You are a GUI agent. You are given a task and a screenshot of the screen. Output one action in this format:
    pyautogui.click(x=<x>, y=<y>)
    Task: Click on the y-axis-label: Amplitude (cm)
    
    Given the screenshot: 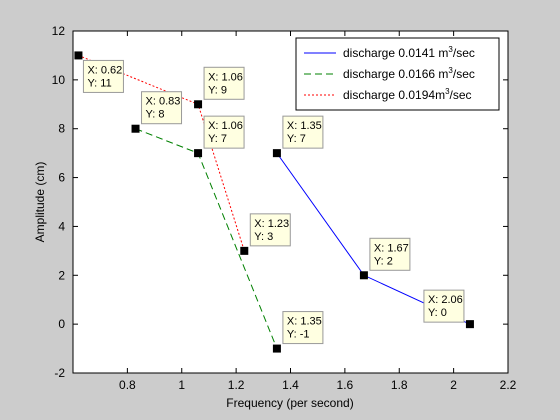 What is the action you would take?
    pyautogui.click(x=40, y=202)
    